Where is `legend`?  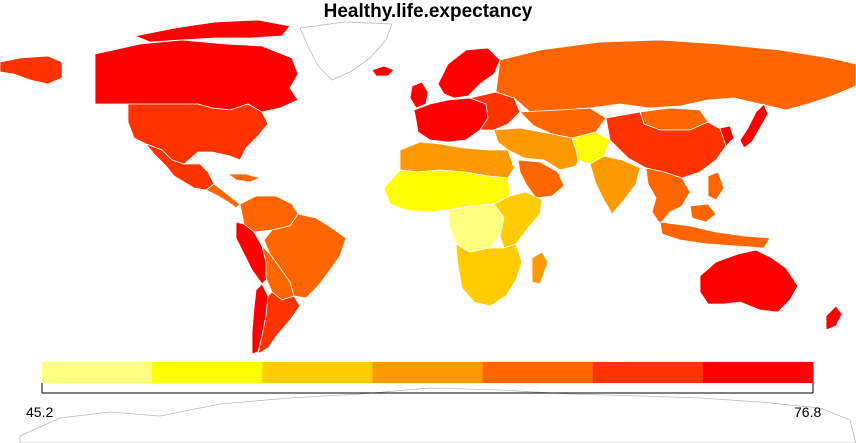 legend is located at coordinates (427, 378).